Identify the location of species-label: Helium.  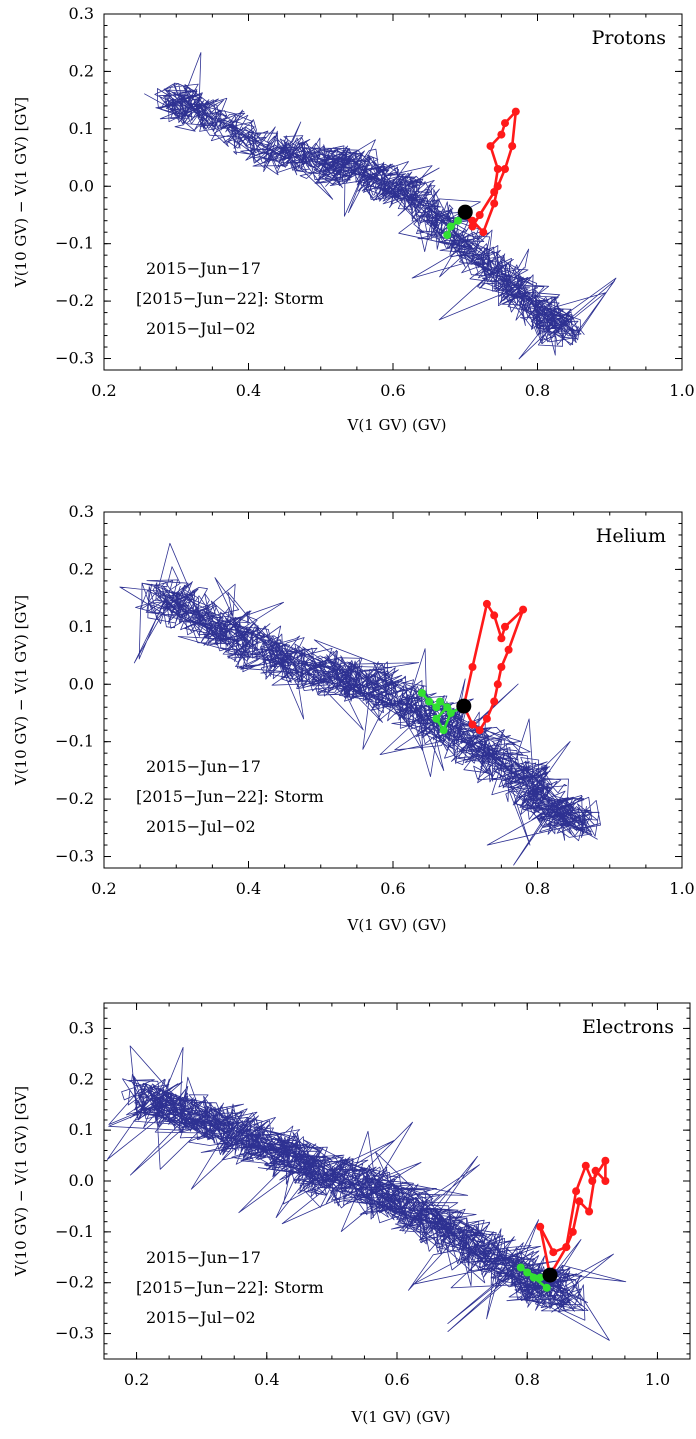
(631, 536).